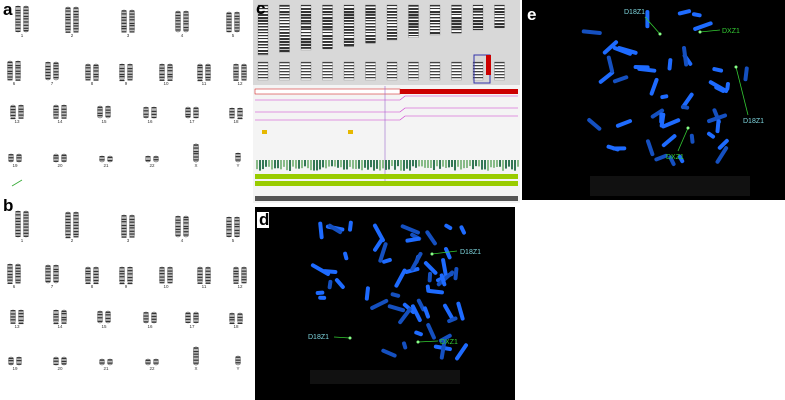  Describe the element at coordinates (233, 240) in the screenshot. I see `chromosome-label: 5` at that location.